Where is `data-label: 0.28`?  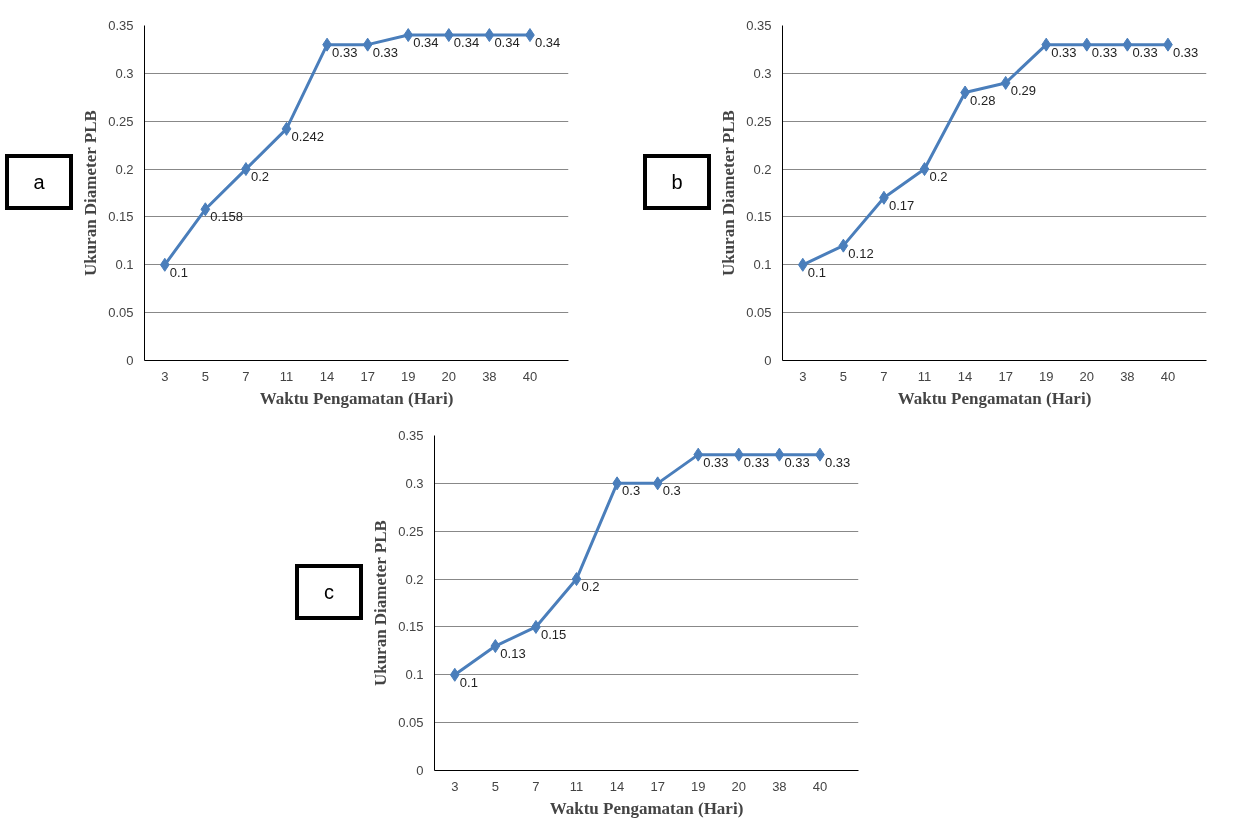 data-label: 0.28 is located at coordinates (983, 100).